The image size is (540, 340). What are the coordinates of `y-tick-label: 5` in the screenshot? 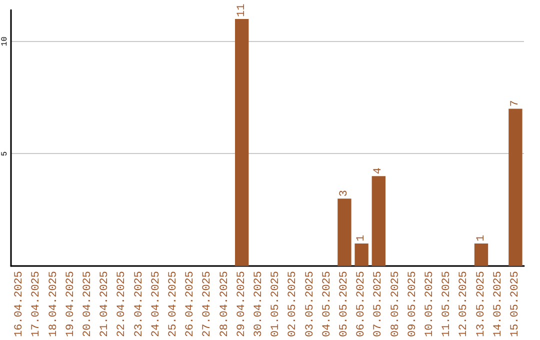 It's located at (5, 153).